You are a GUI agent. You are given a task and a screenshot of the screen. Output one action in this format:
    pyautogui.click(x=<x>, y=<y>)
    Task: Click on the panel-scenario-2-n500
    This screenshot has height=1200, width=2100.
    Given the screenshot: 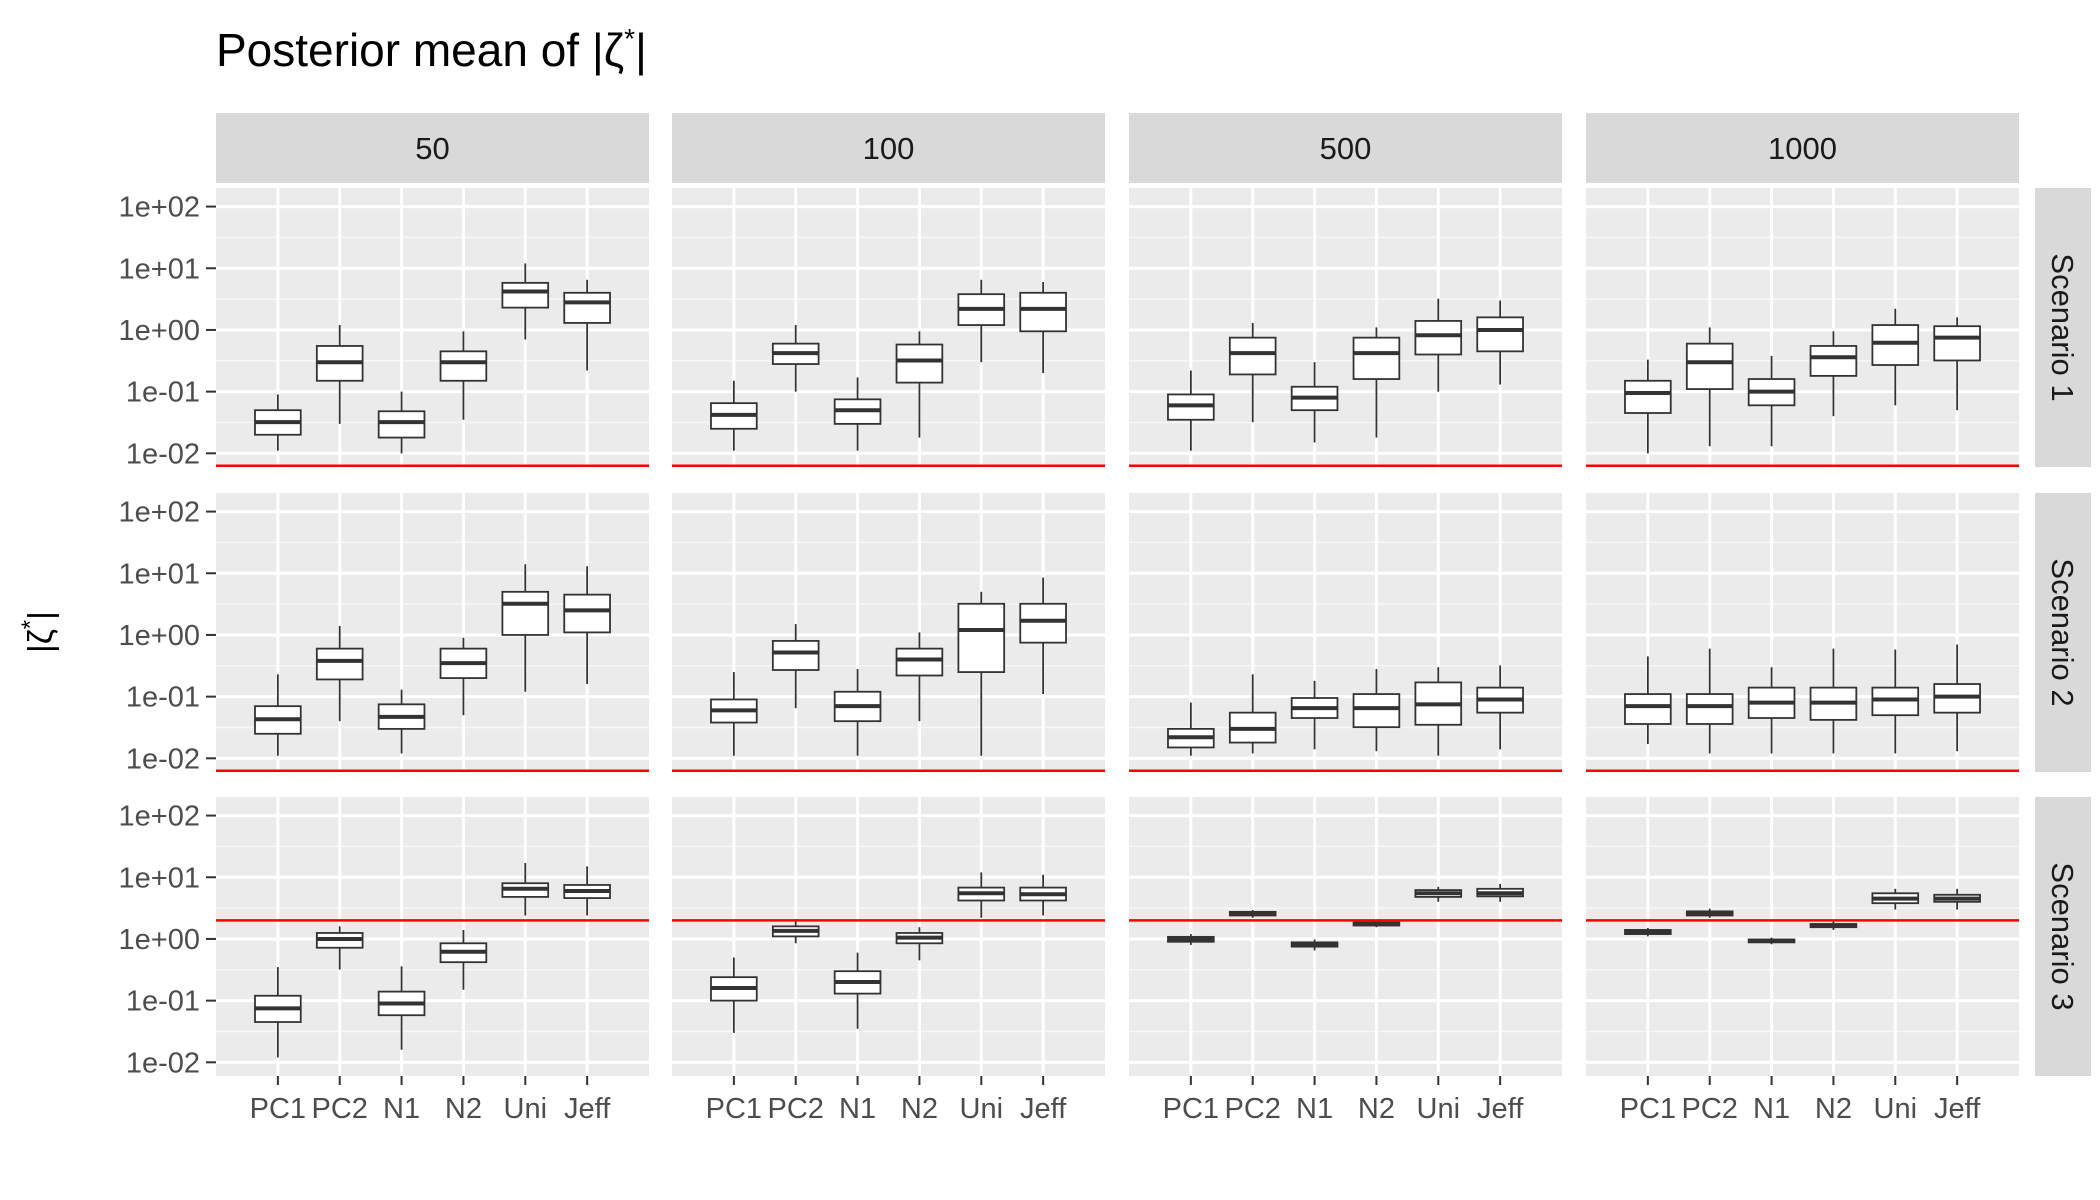 What is the action you would take?
    pyautogui.click(x=1345, y=632)
    